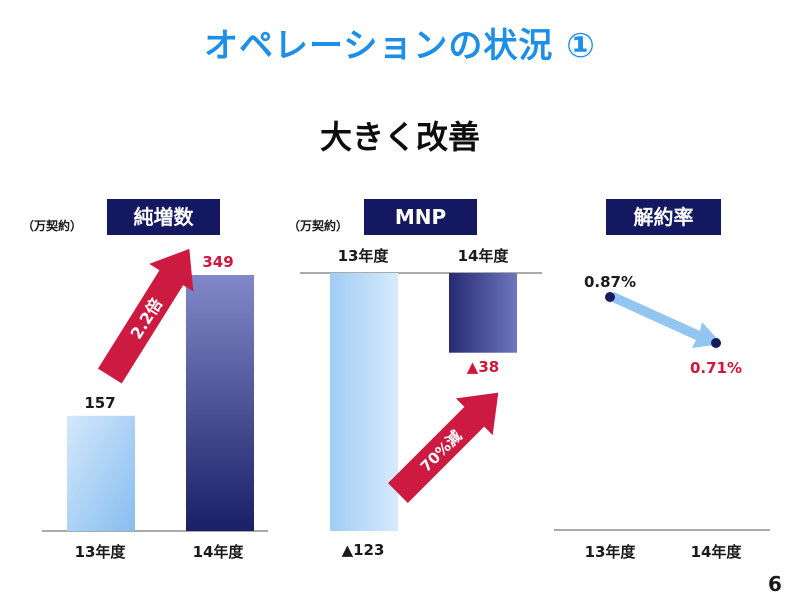 The height and width of the screenshot is (600, 800). I want to click on reduction-arrow: 70%減, so click(443, 447).